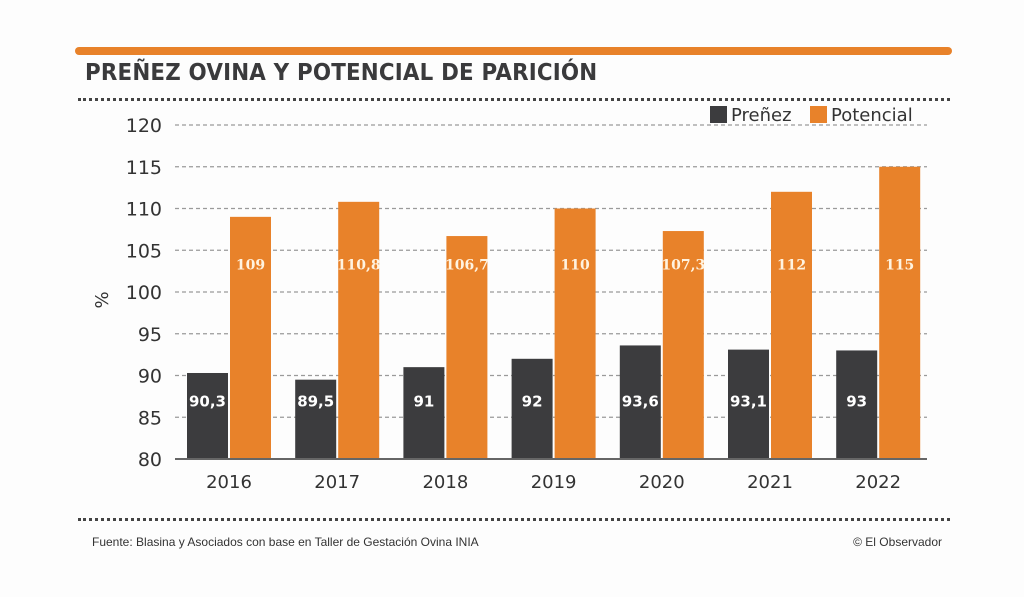 This screenshot has width=1024, height=597. What do you see at coordinates (150, 377) in the screenshot?
I see `y-tick-label: 90` at bounding box center [150, 377].